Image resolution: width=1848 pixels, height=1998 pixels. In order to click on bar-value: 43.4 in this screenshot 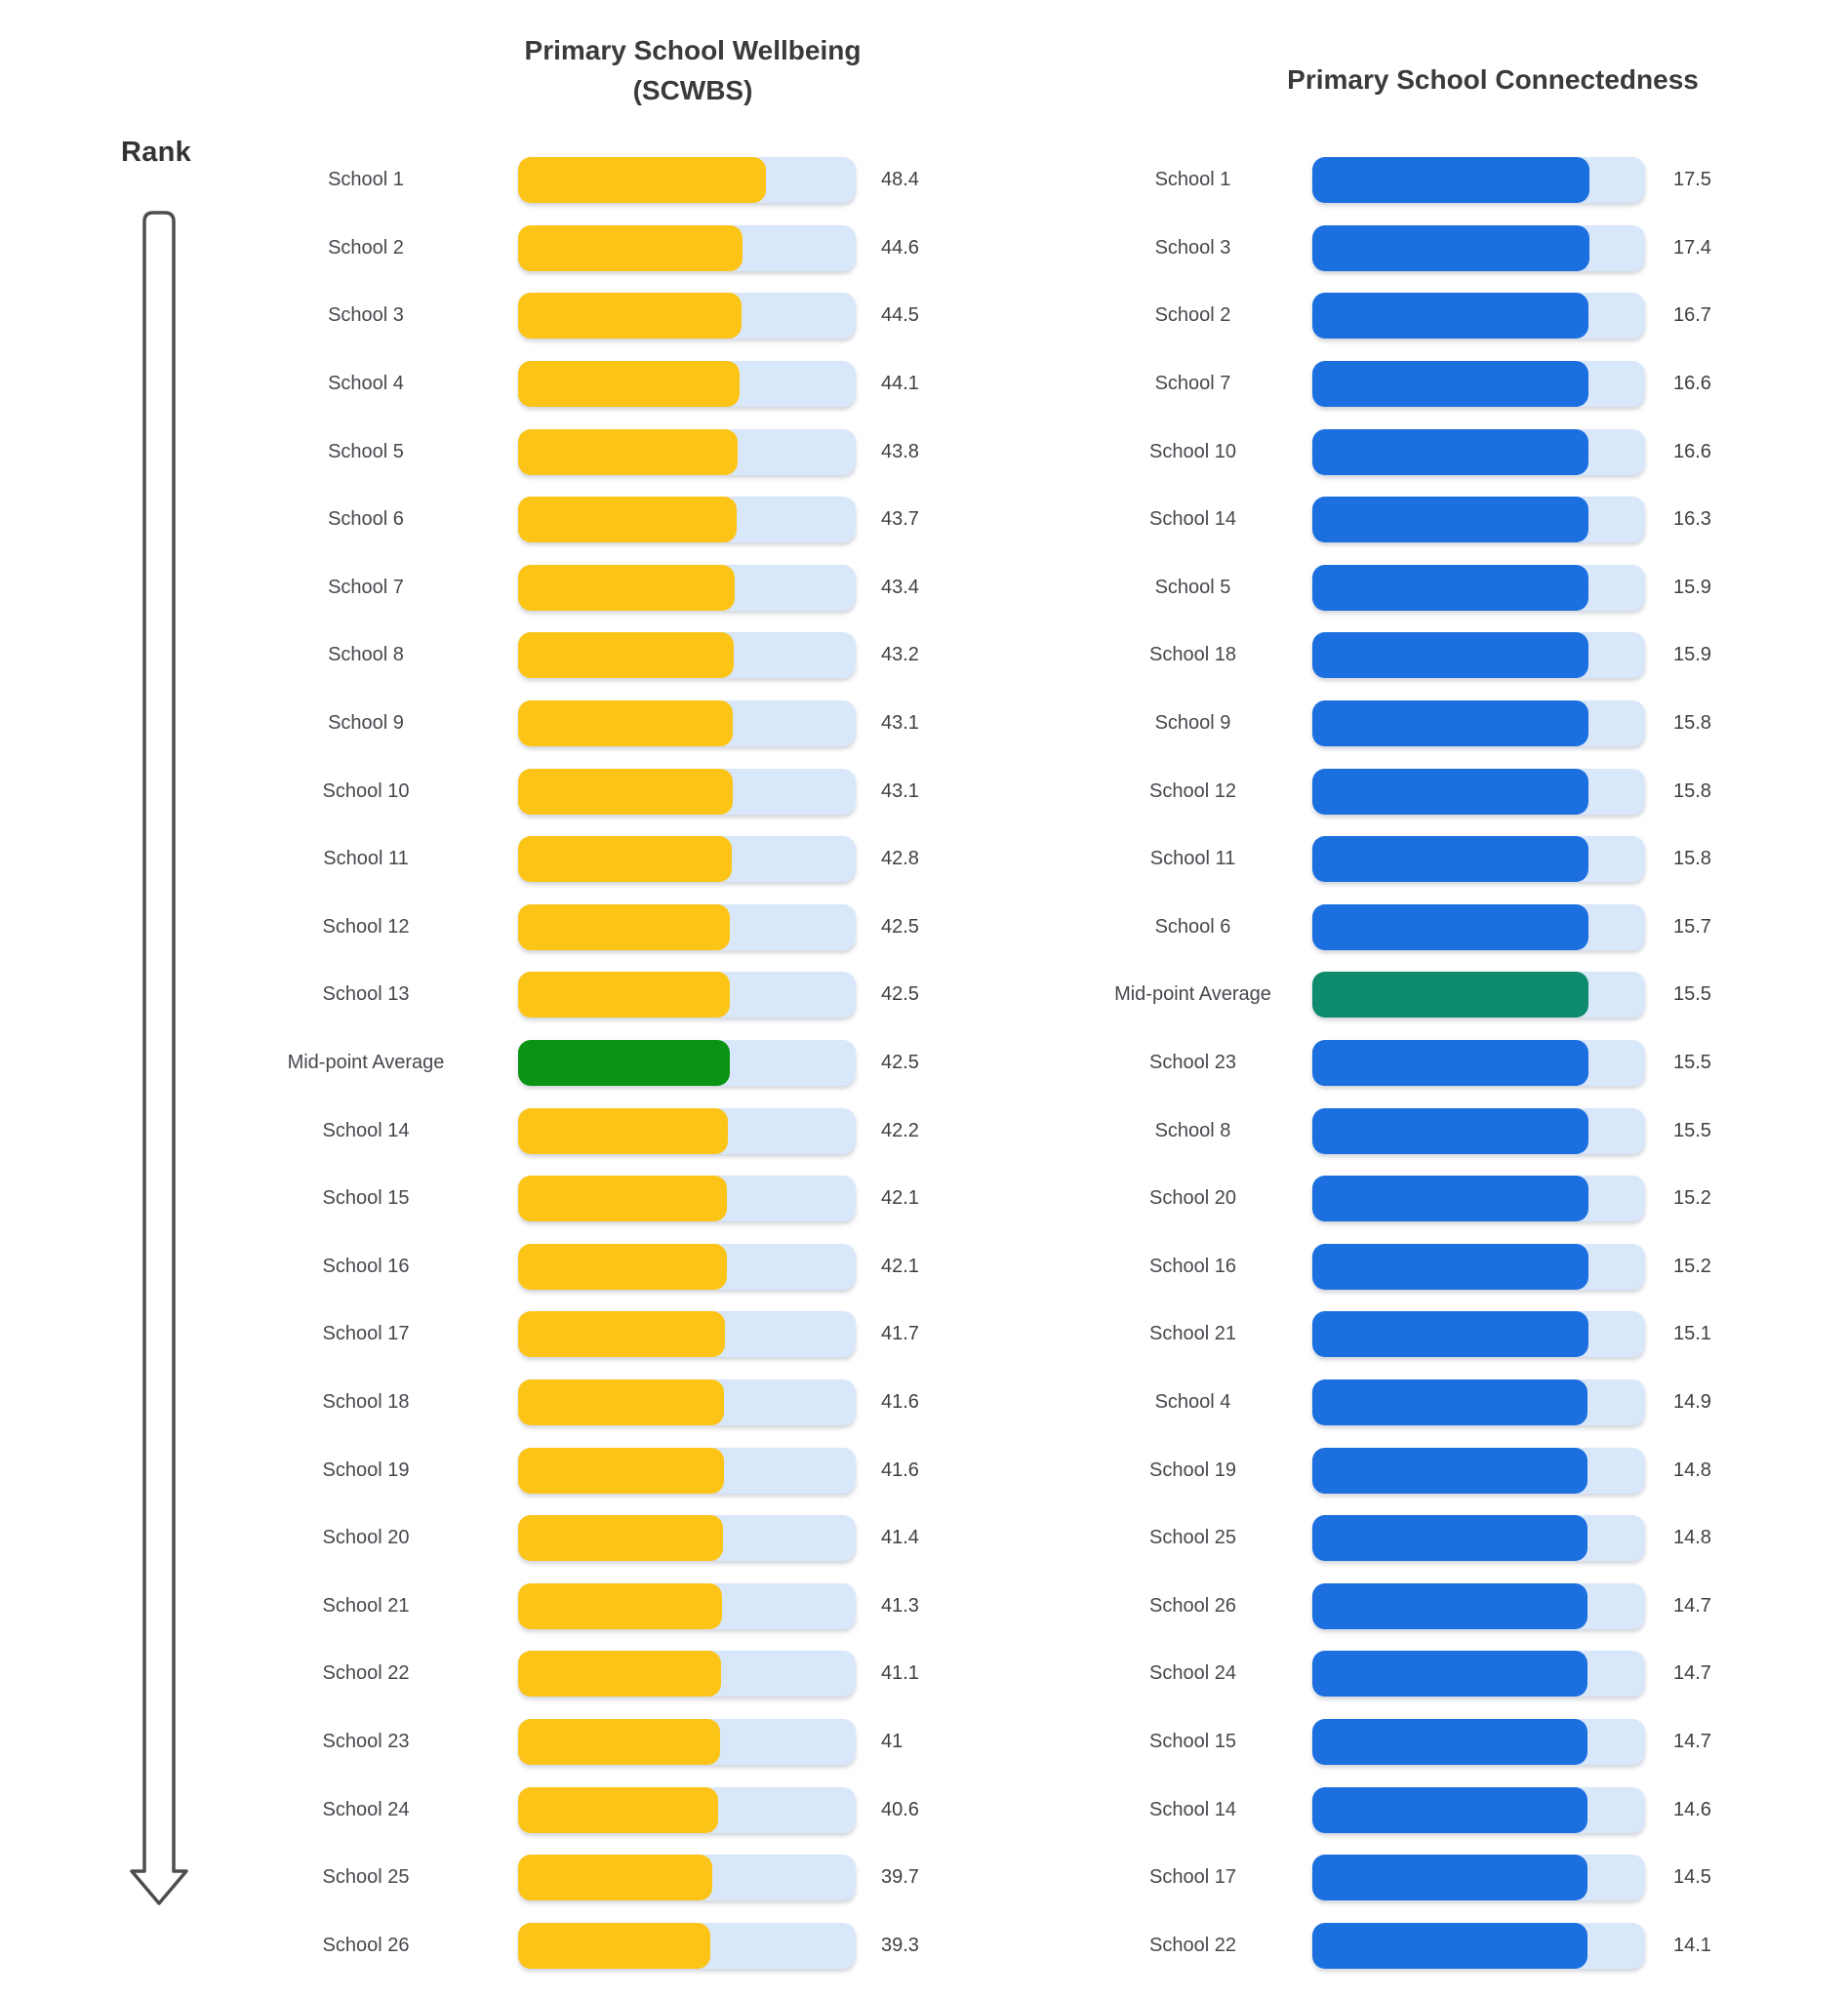, I will do `click(900, 587)`.